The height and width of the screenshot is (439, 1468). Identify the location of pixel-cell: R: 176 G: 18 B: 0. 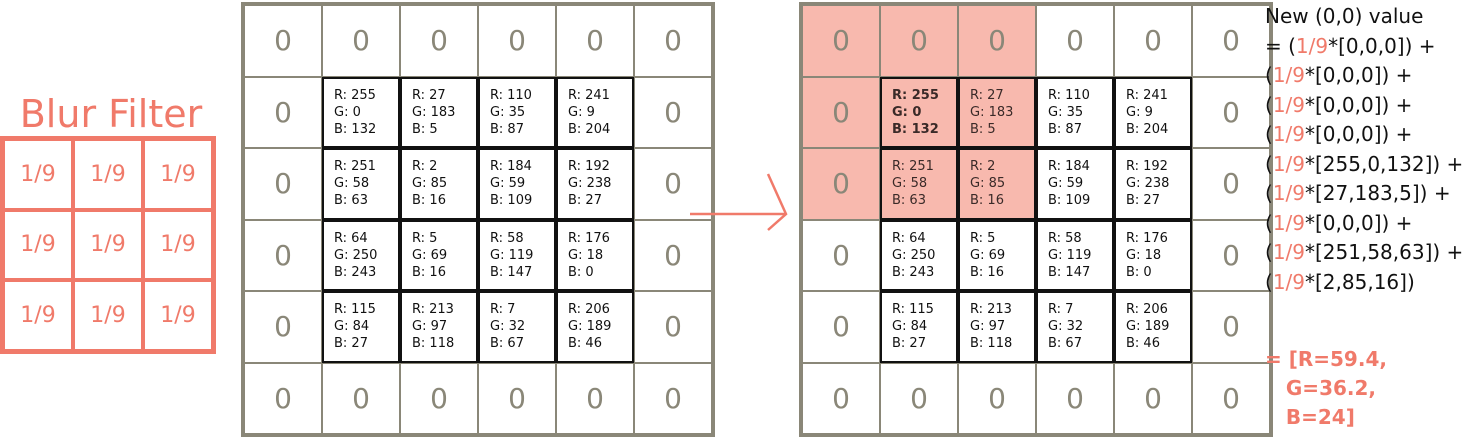
(1153, 255).